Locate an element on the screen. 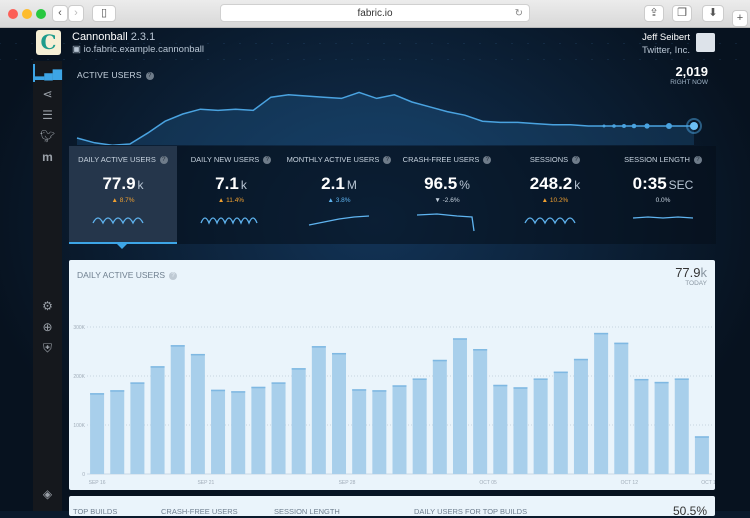  reload-icon: ↻ is located at coordinates (518, 13).